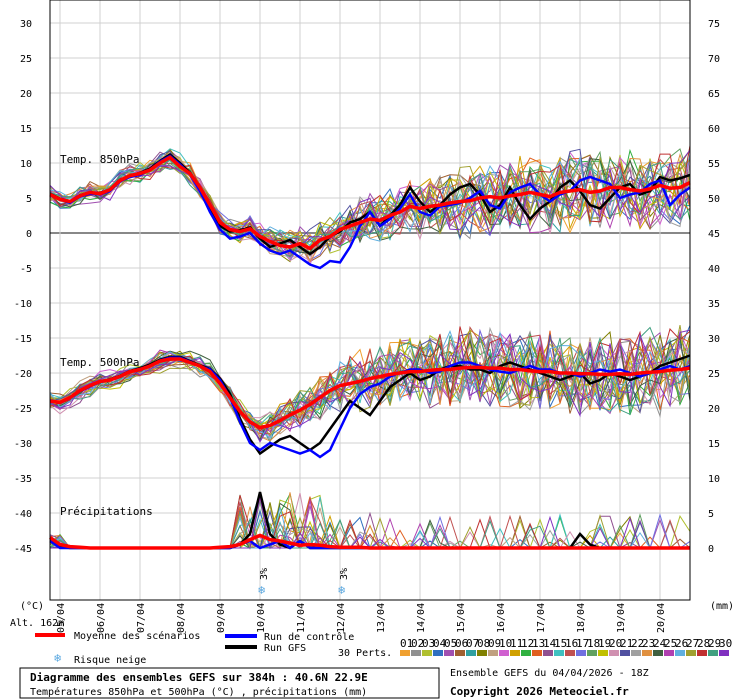 This screenshot has height=700, width=740. I want to click on footer-box, so click(229, 683).